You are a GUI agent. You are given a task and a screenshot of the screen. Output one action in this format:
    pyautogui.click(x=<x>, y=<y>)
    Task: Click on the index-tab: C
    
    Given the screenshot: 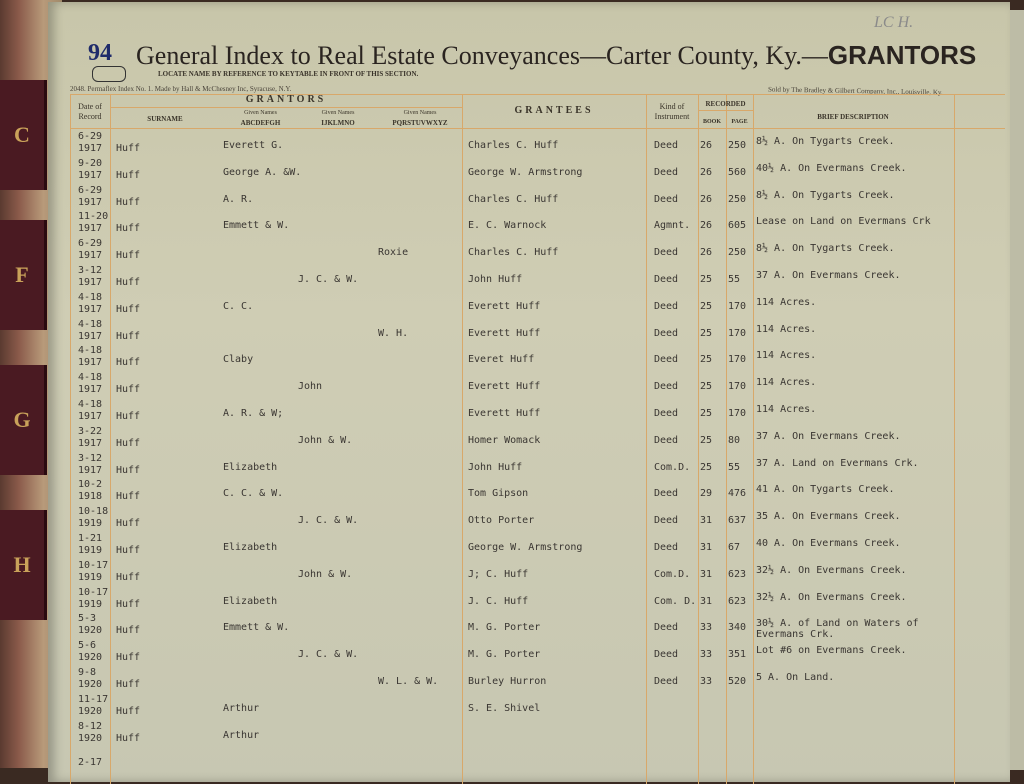 What is the action you would take?
    pyautogui.click(x=23, y=135)
    